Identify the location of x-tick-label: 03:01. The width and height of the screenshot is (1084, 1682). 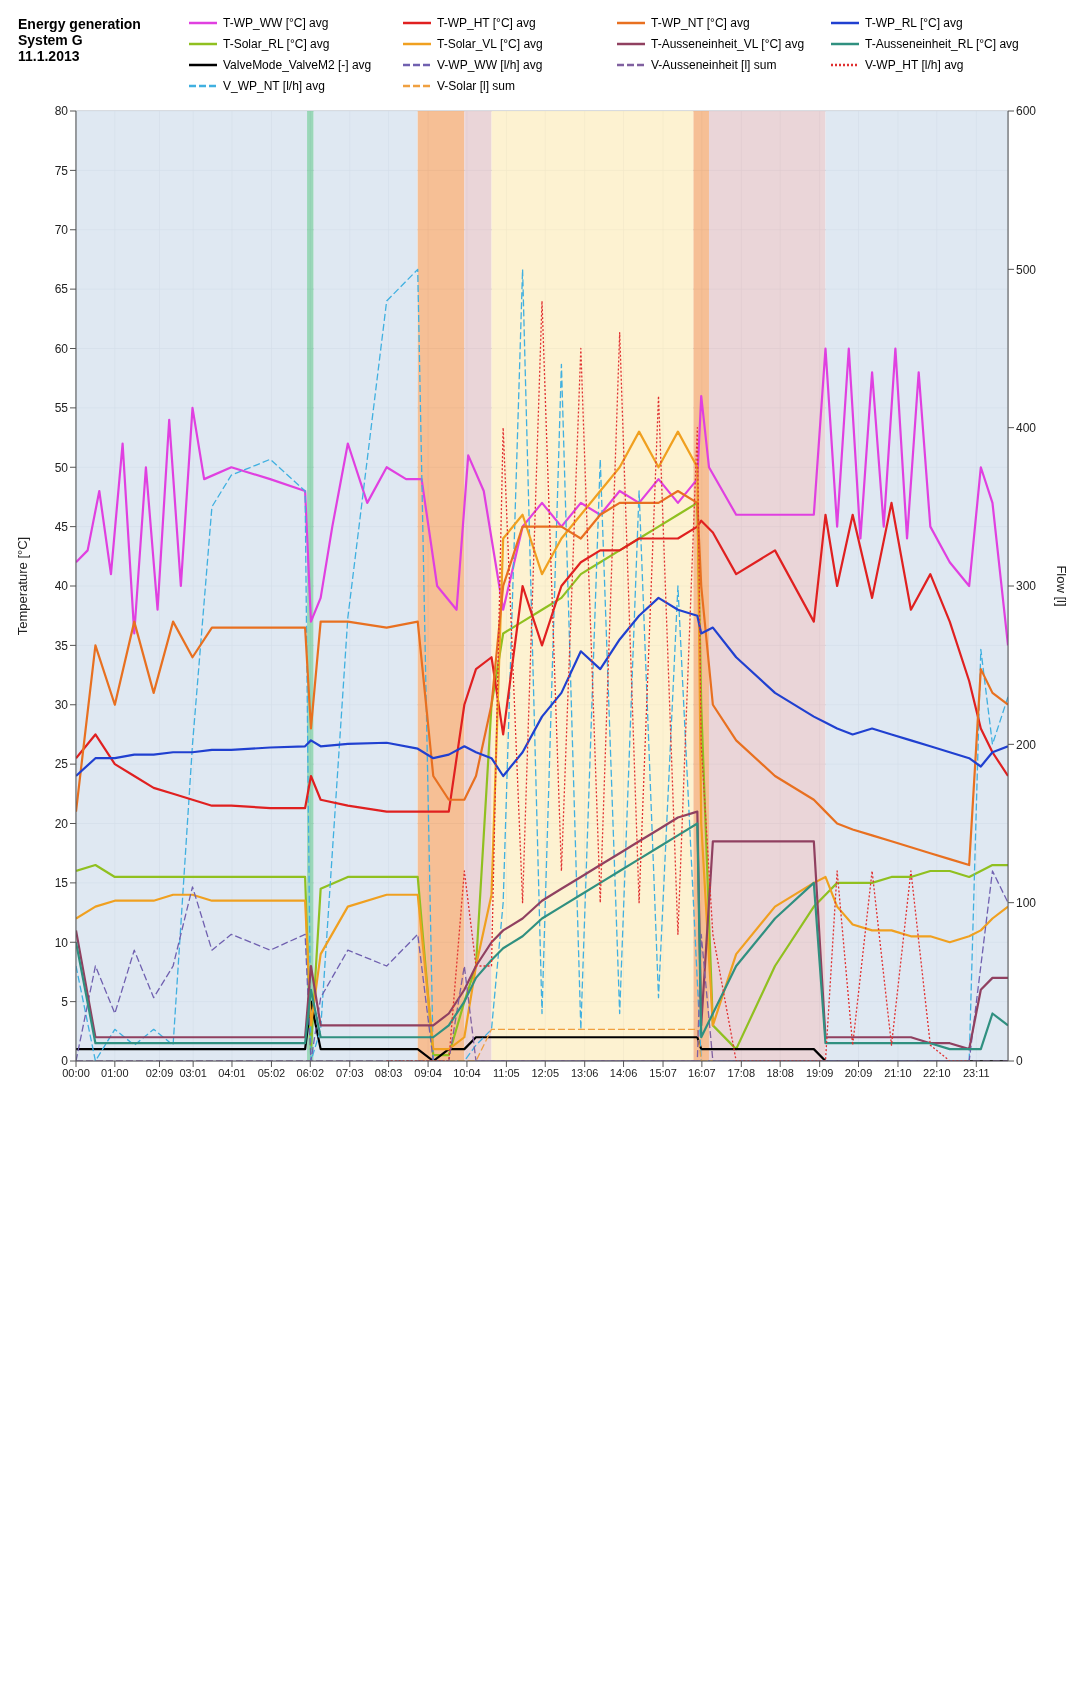
(193, 1072).